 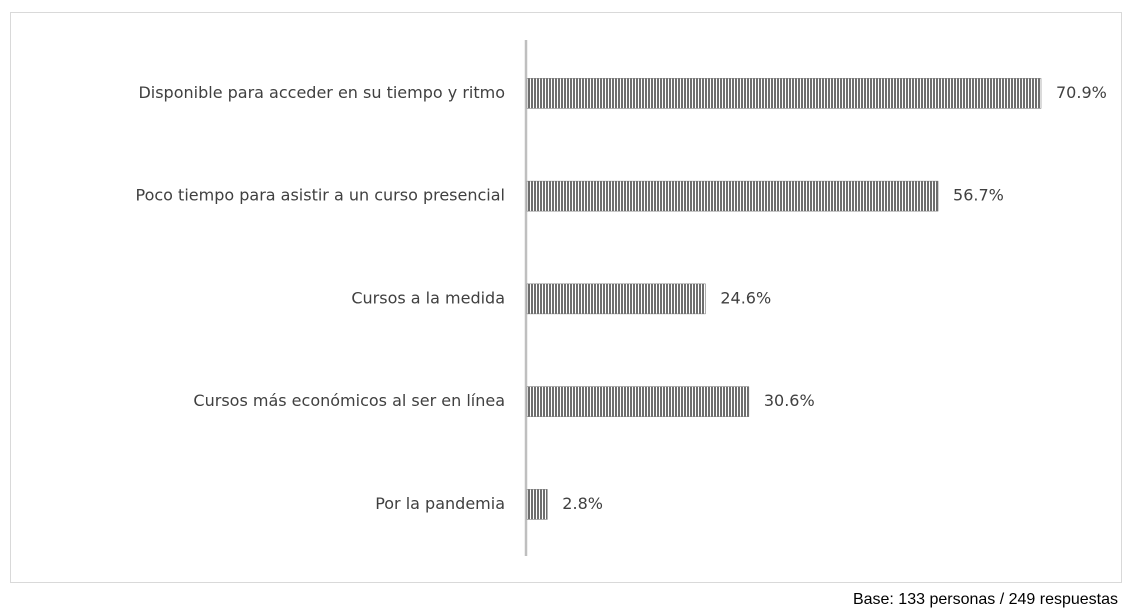 I want to click on category-label: Cursos a la medida, so click(x=428, y=297).